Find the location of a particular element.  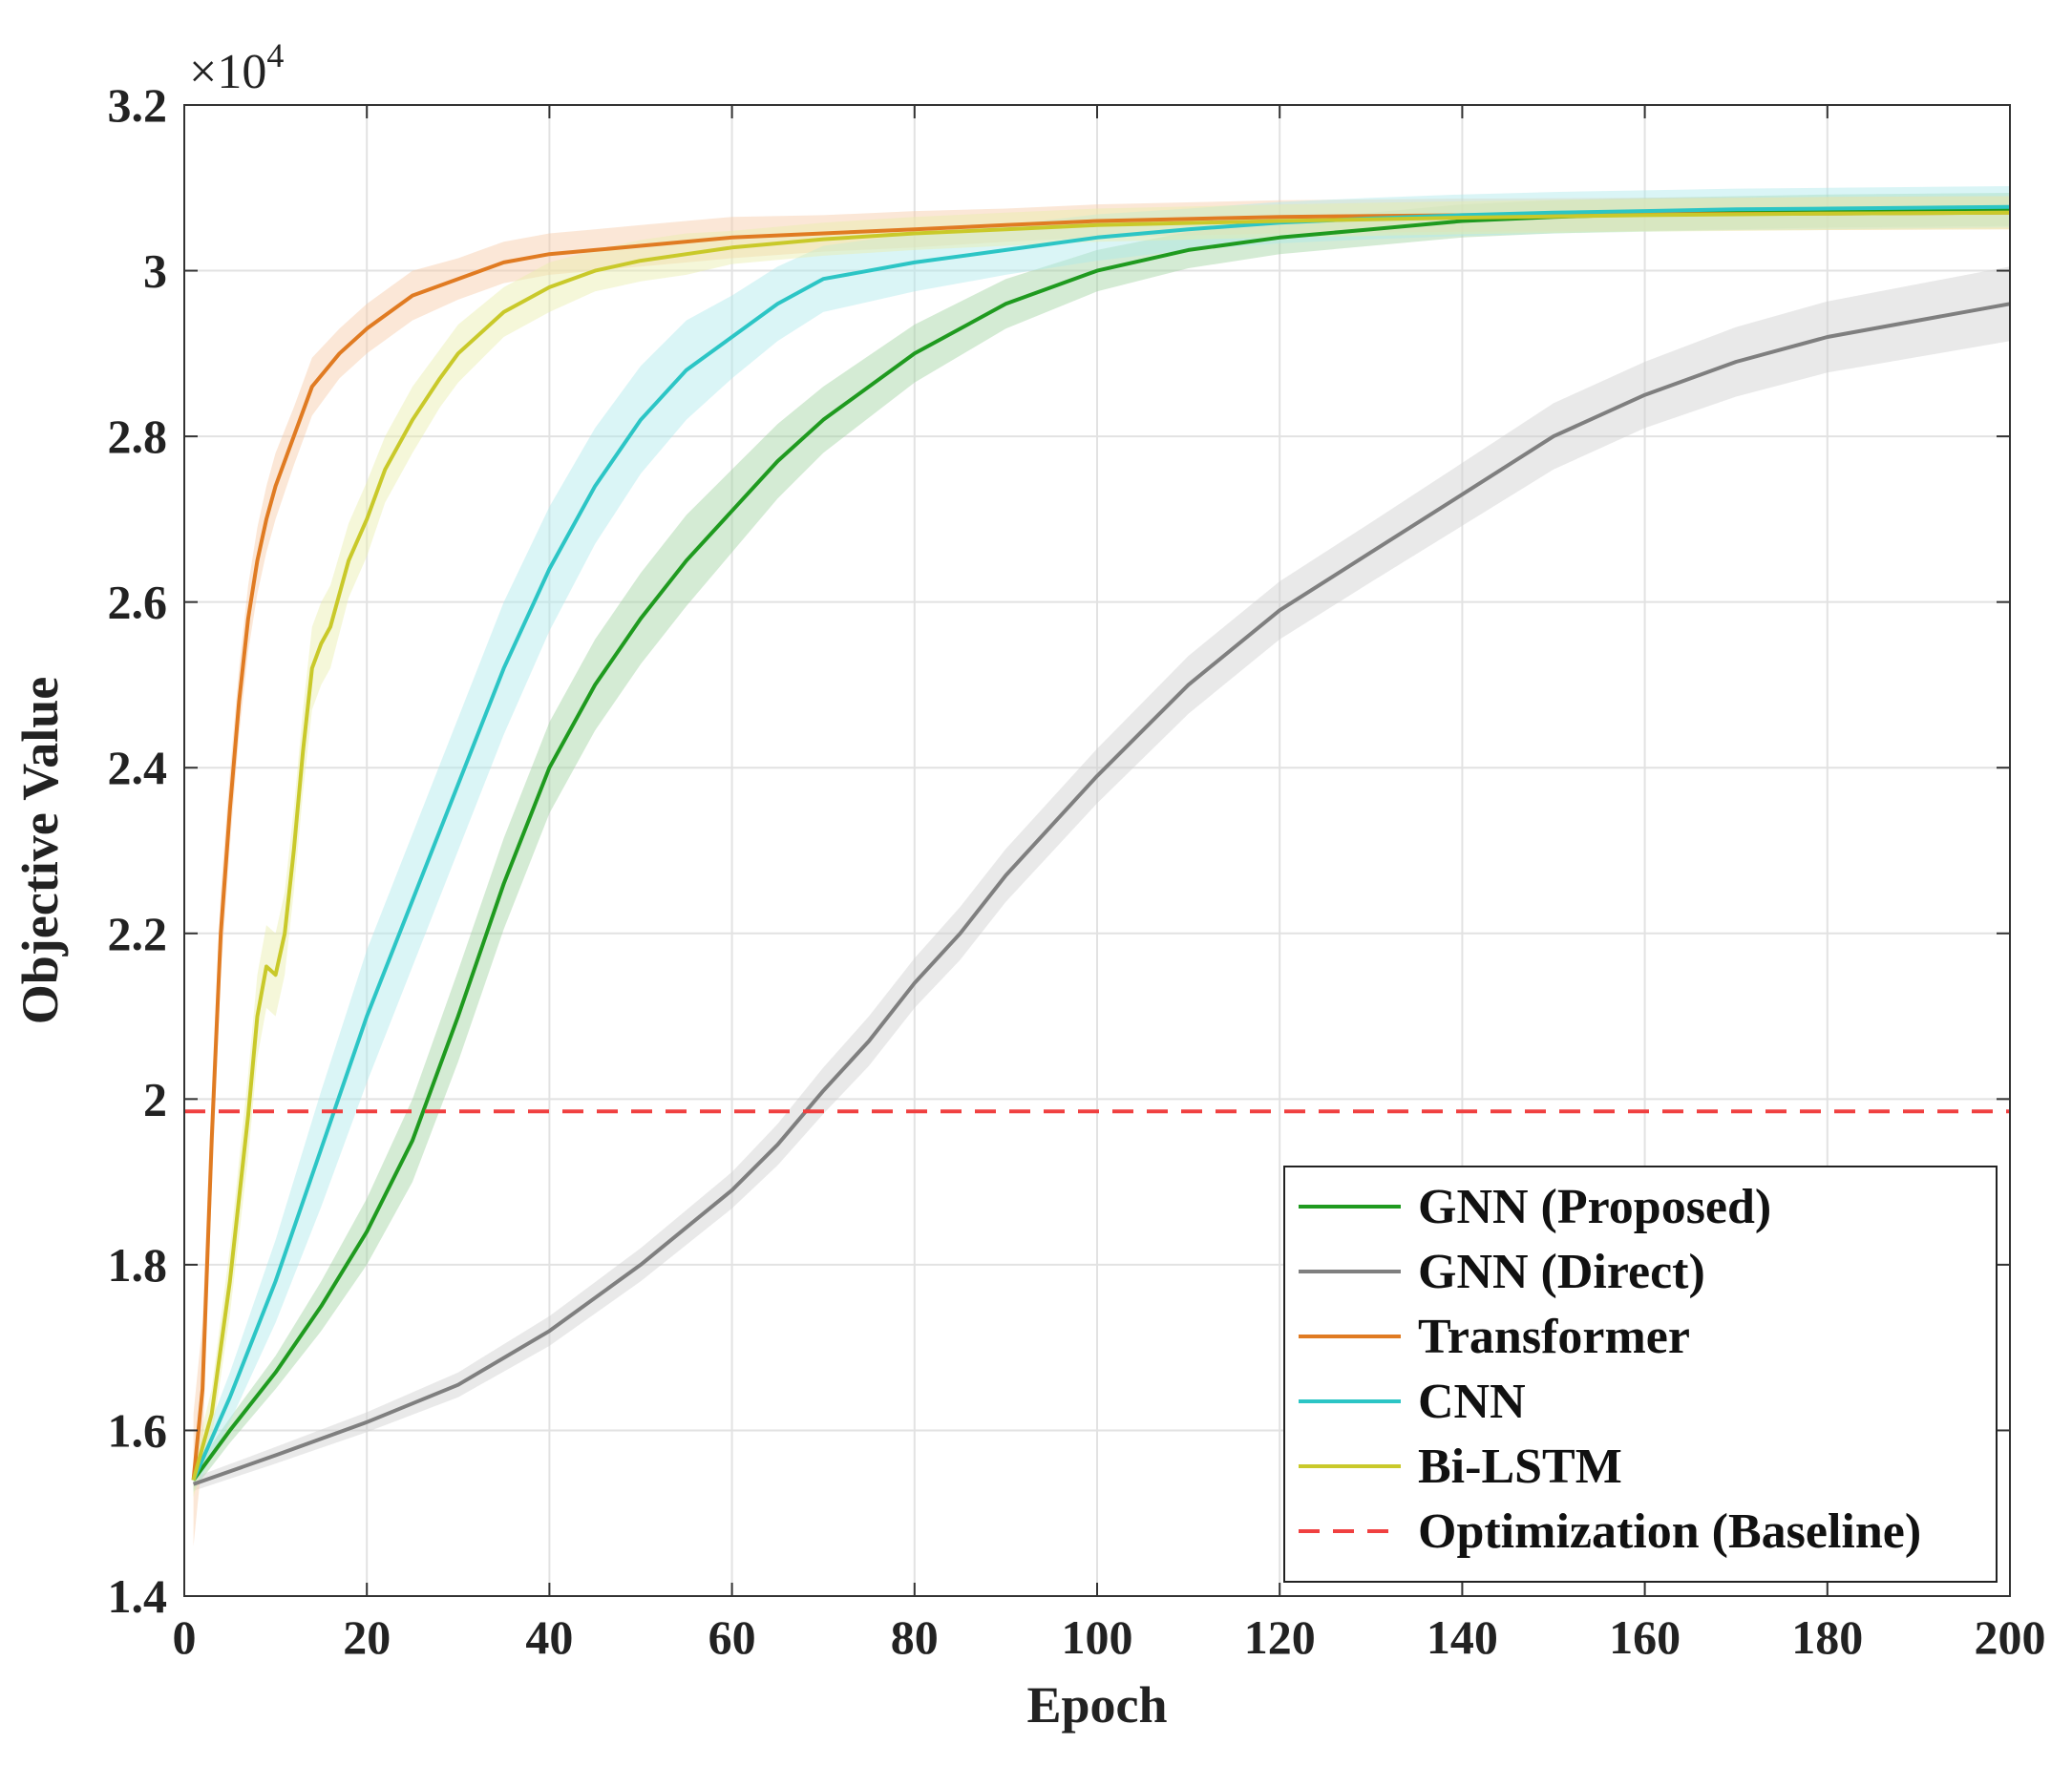

x-tick-label: 100 is located at coordinates (1098, 1637).